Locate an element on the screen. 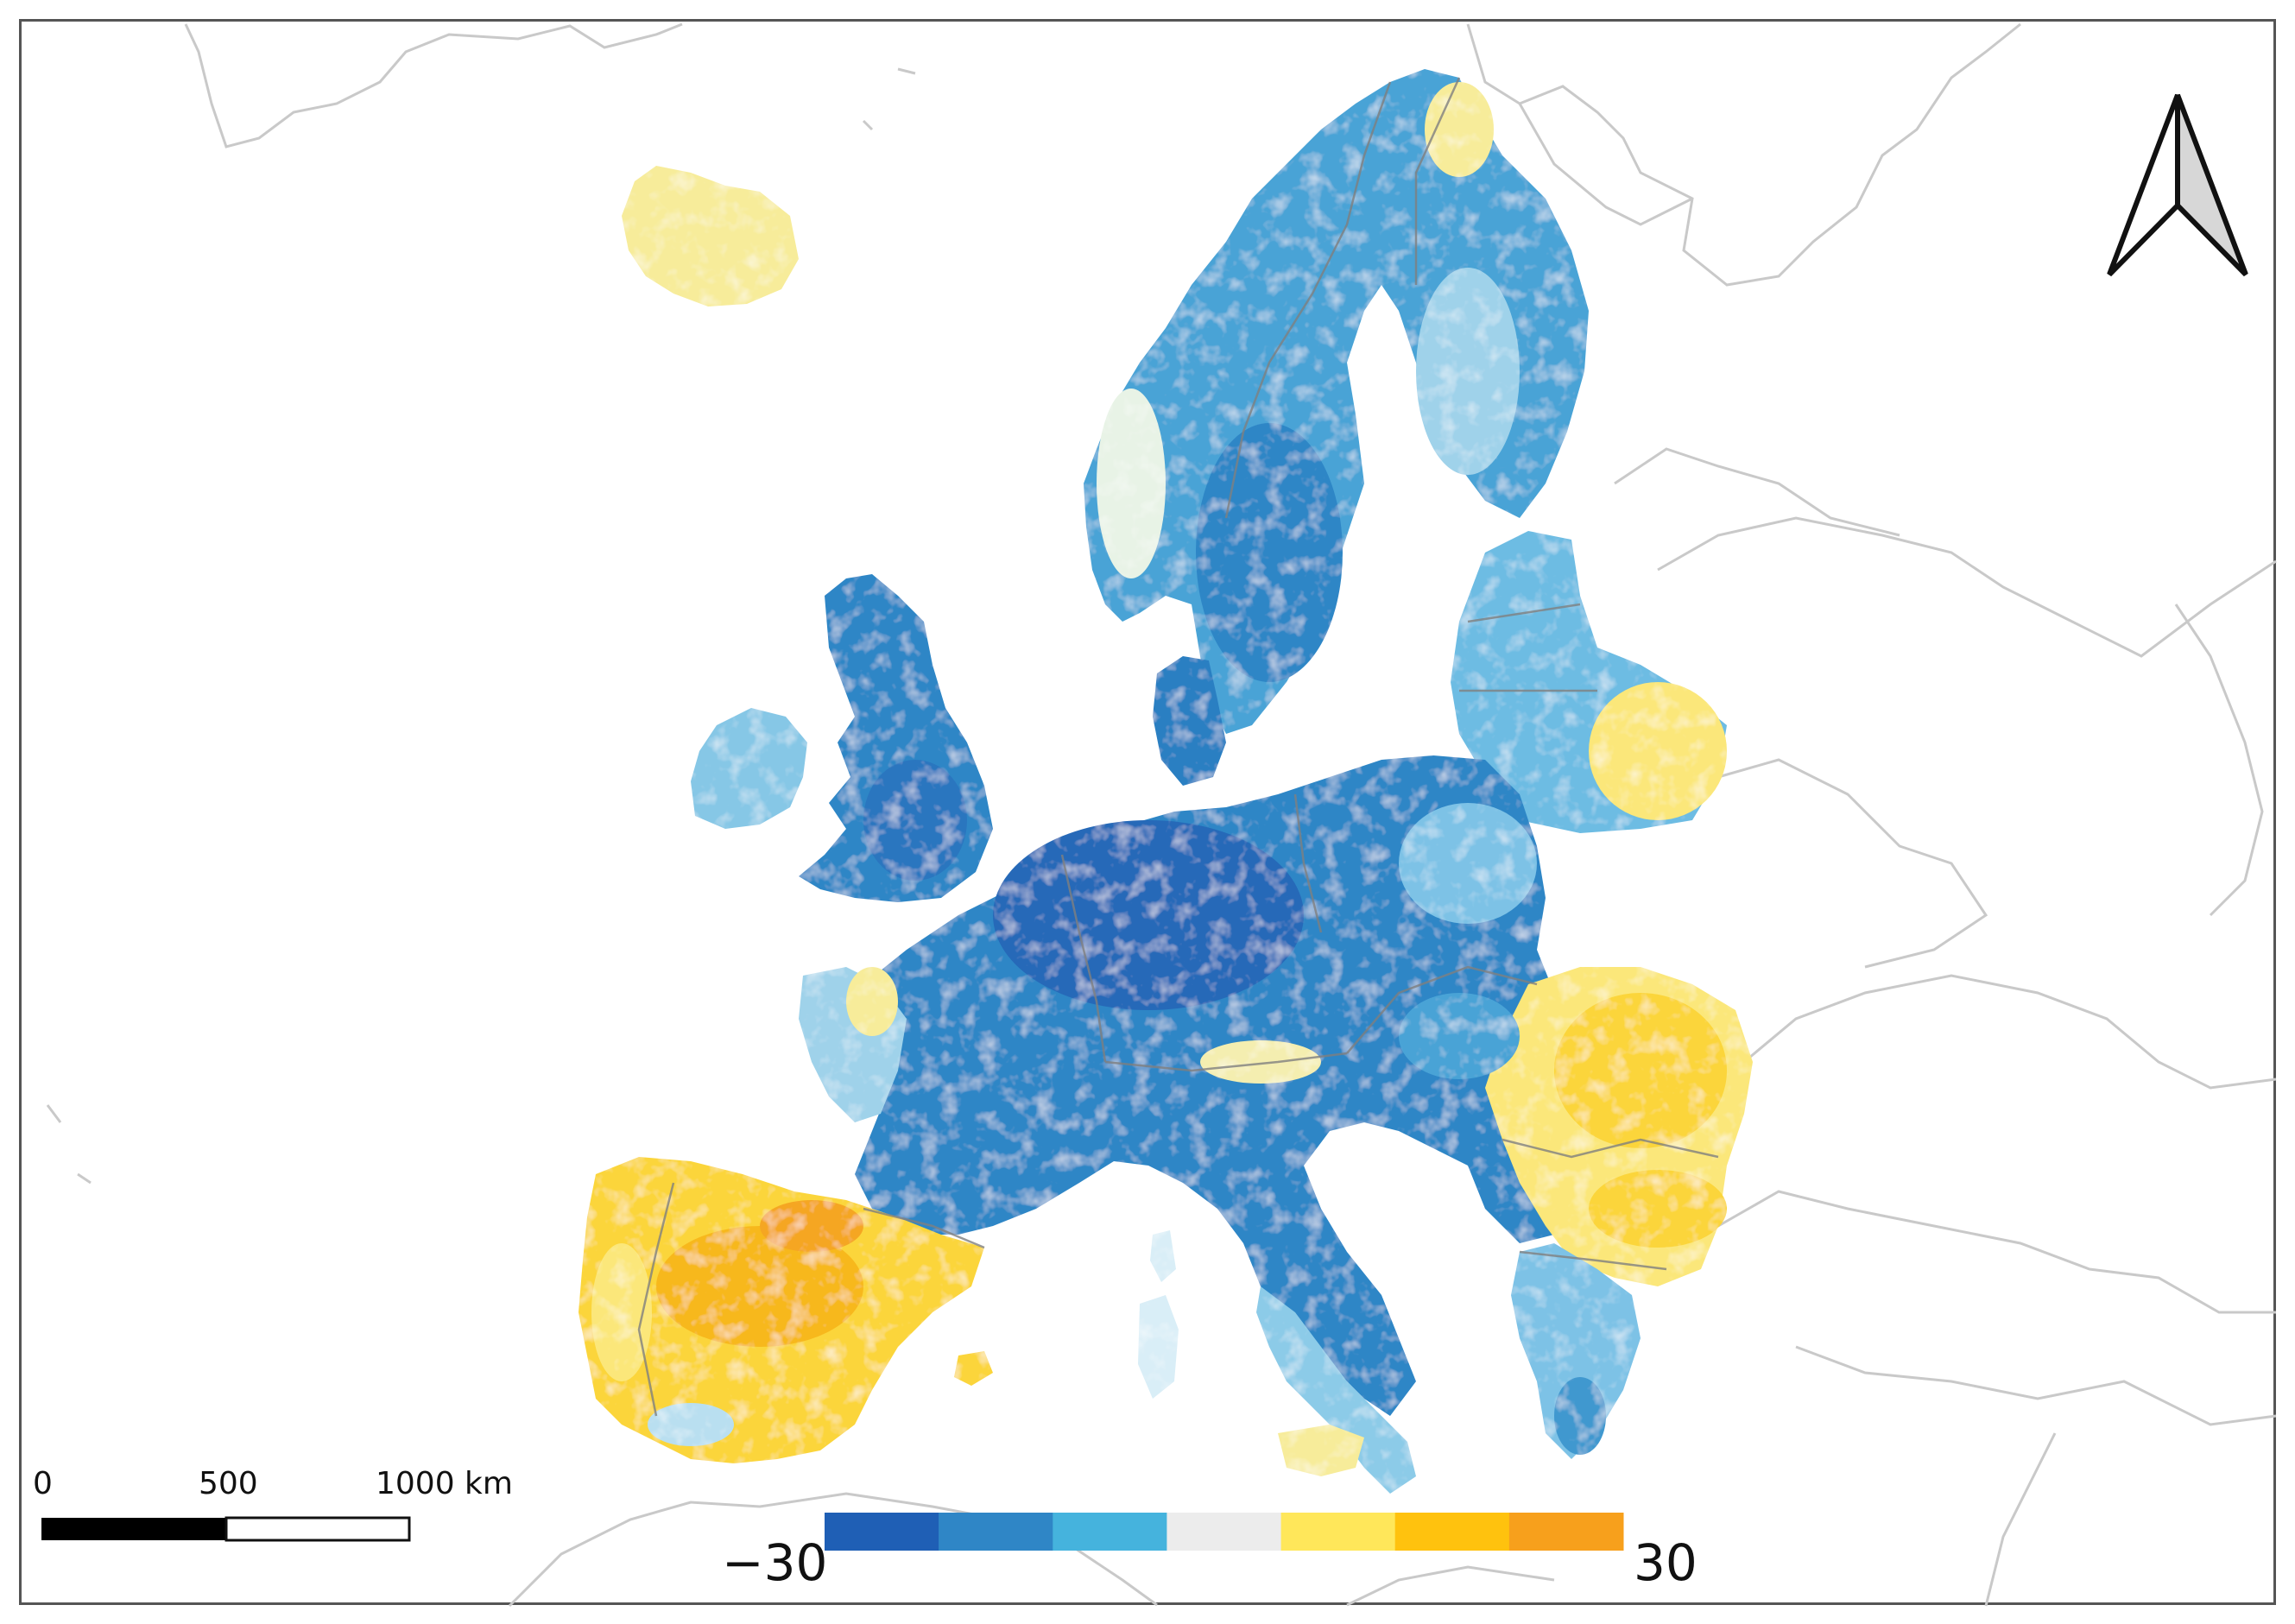 This screenshot has height=1624, width=2295. baltic-russia is located at coordinates (1757, 492).